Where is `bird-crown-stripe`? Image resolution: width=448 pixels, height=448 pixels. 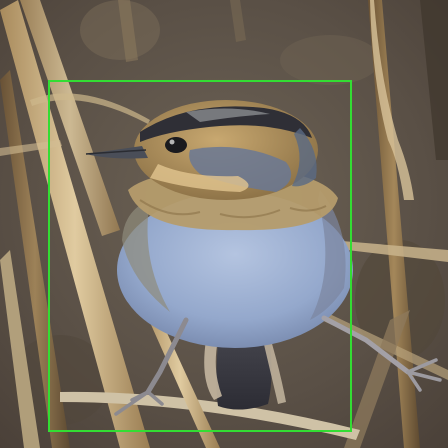
bird-crown-stripe is located at coordinates (226, 124).